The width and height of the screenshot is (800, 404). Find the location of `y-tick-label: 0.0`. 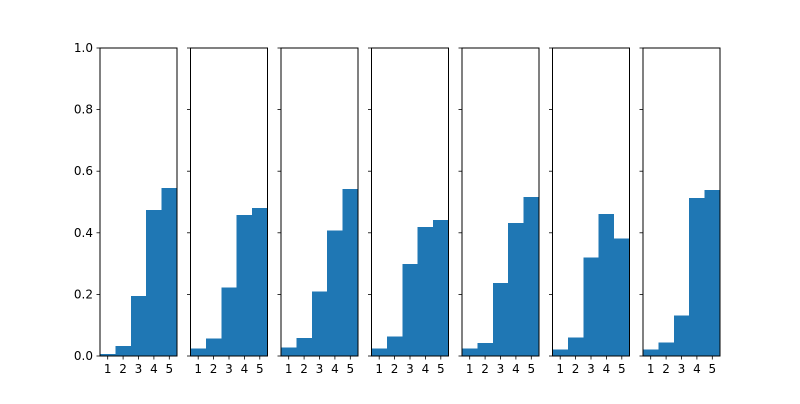

y-tick-label: 0.0 is located at coordinates (83, 356).